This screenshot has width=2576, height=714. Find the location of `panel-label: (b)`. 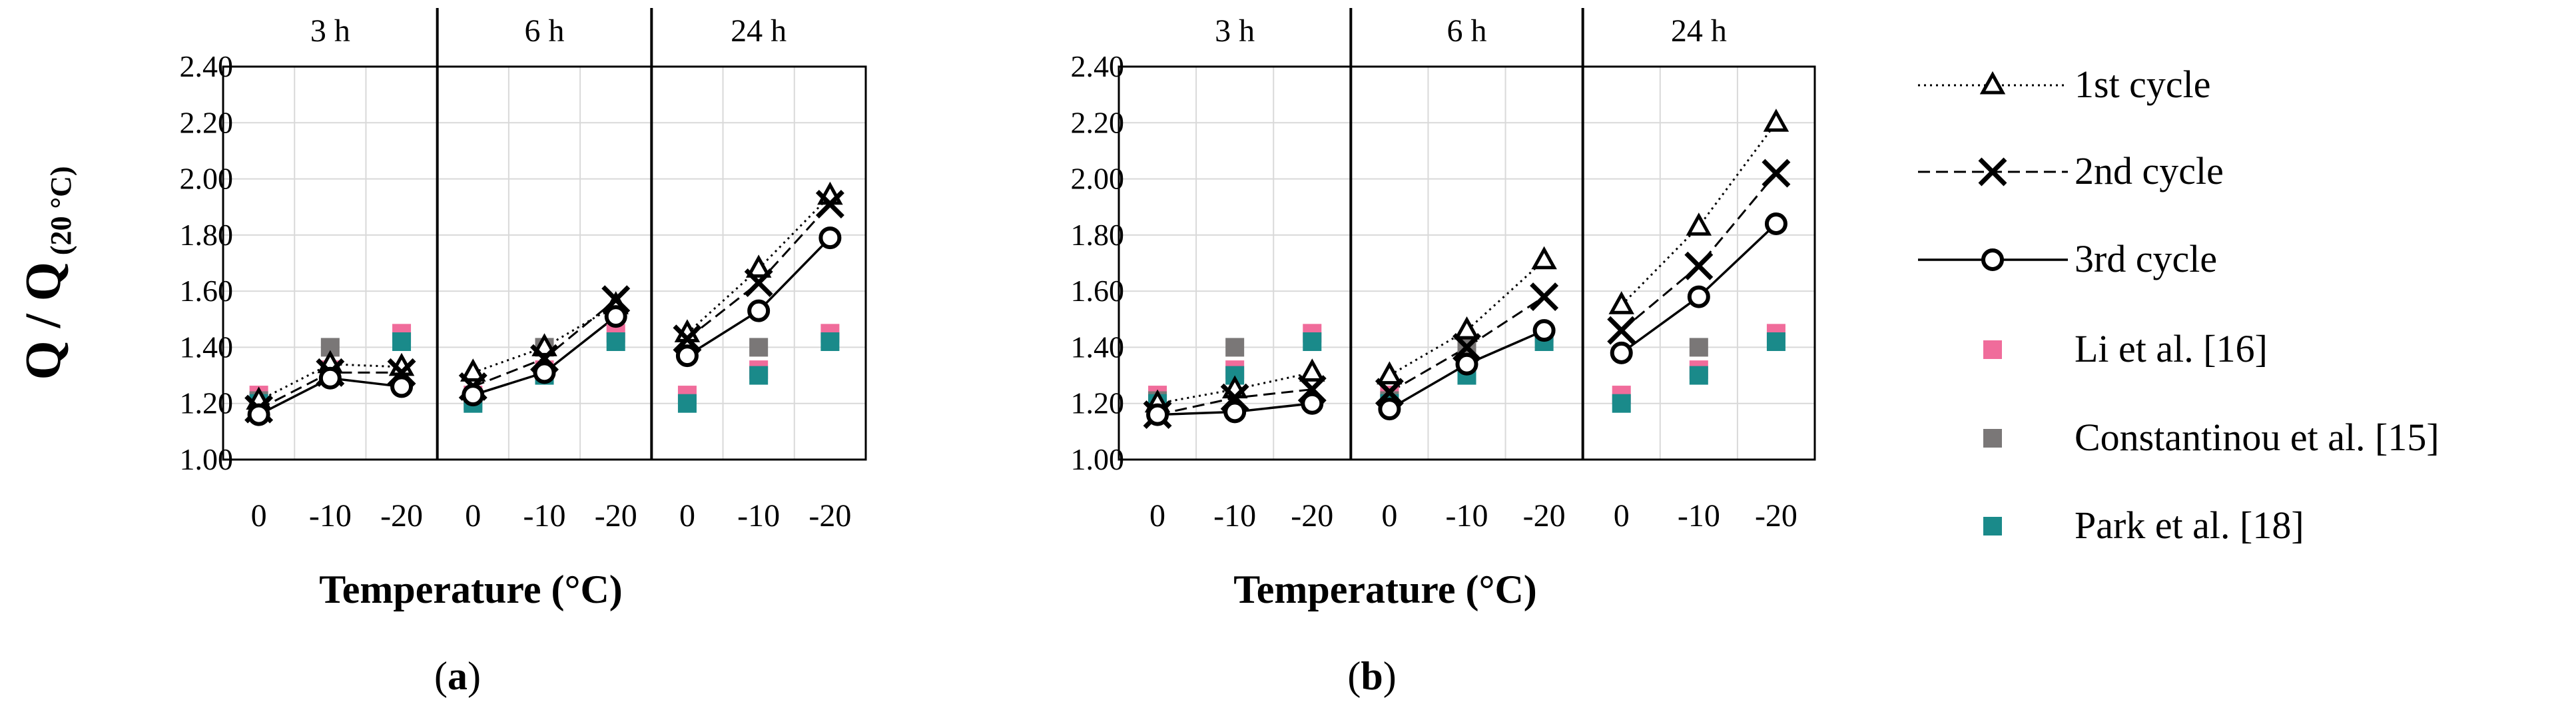

panel-label: (b) is located at coordinates (1371, 676).